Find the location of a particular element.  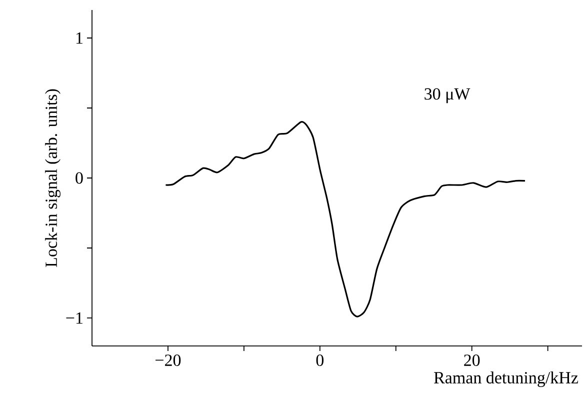

y-tick-label: 0 is located at coordinates (79, 178).